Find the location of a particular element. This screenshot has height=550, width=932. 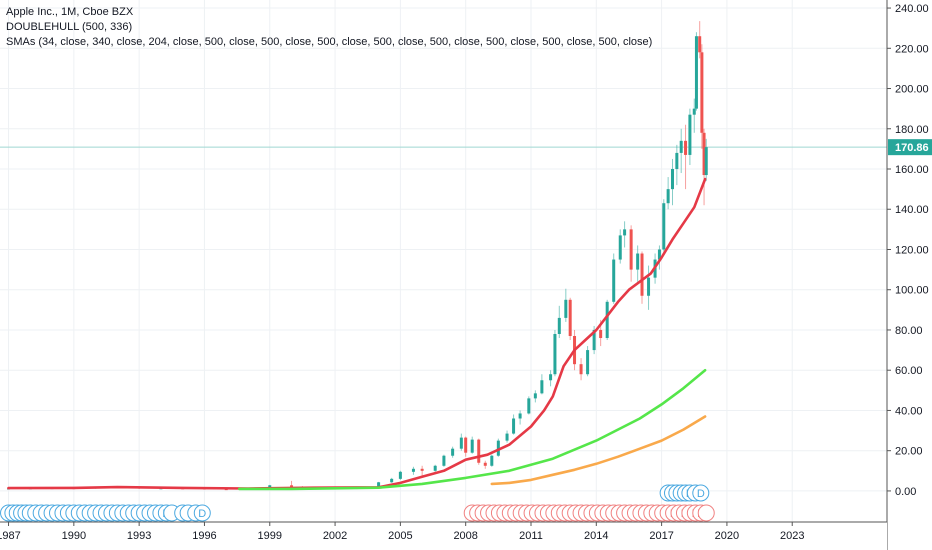

time-axis-bg is located at coordinates (443, 536).